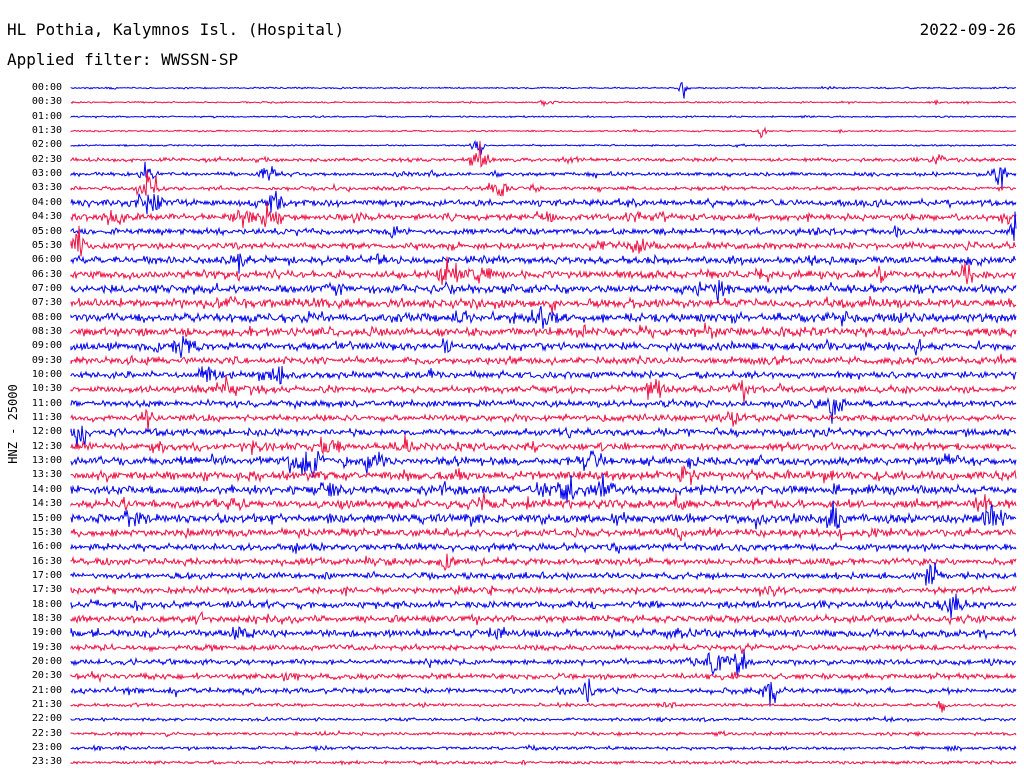 The height and width of the screenshot is (780, 1024). Describe the element at coordinates (46, 317) in the screenshot. I see `time-label: 08:00` at that location.